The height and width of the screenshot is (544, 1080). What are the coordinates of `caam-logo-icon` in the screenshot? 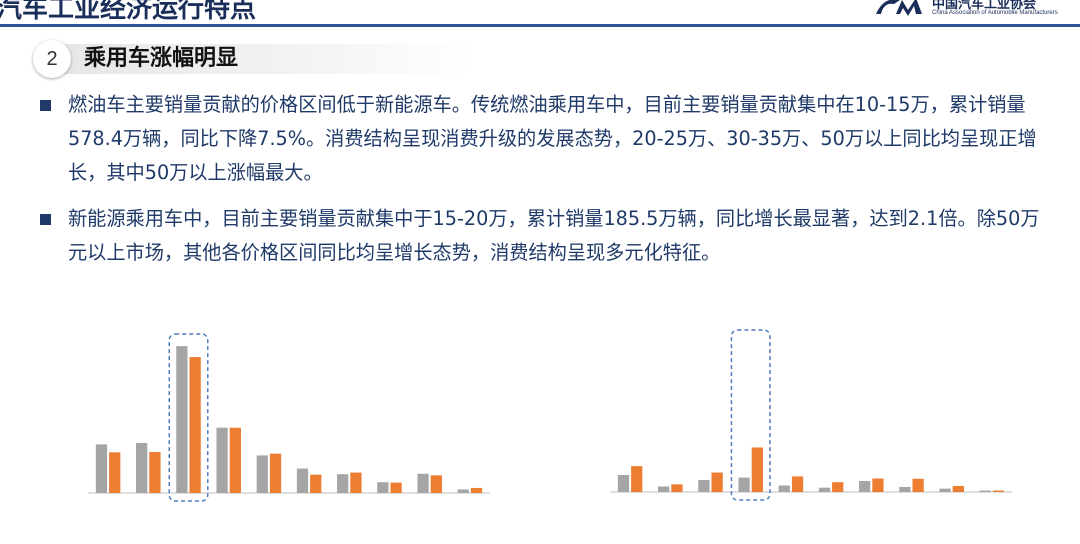 It's located at (899, 8).